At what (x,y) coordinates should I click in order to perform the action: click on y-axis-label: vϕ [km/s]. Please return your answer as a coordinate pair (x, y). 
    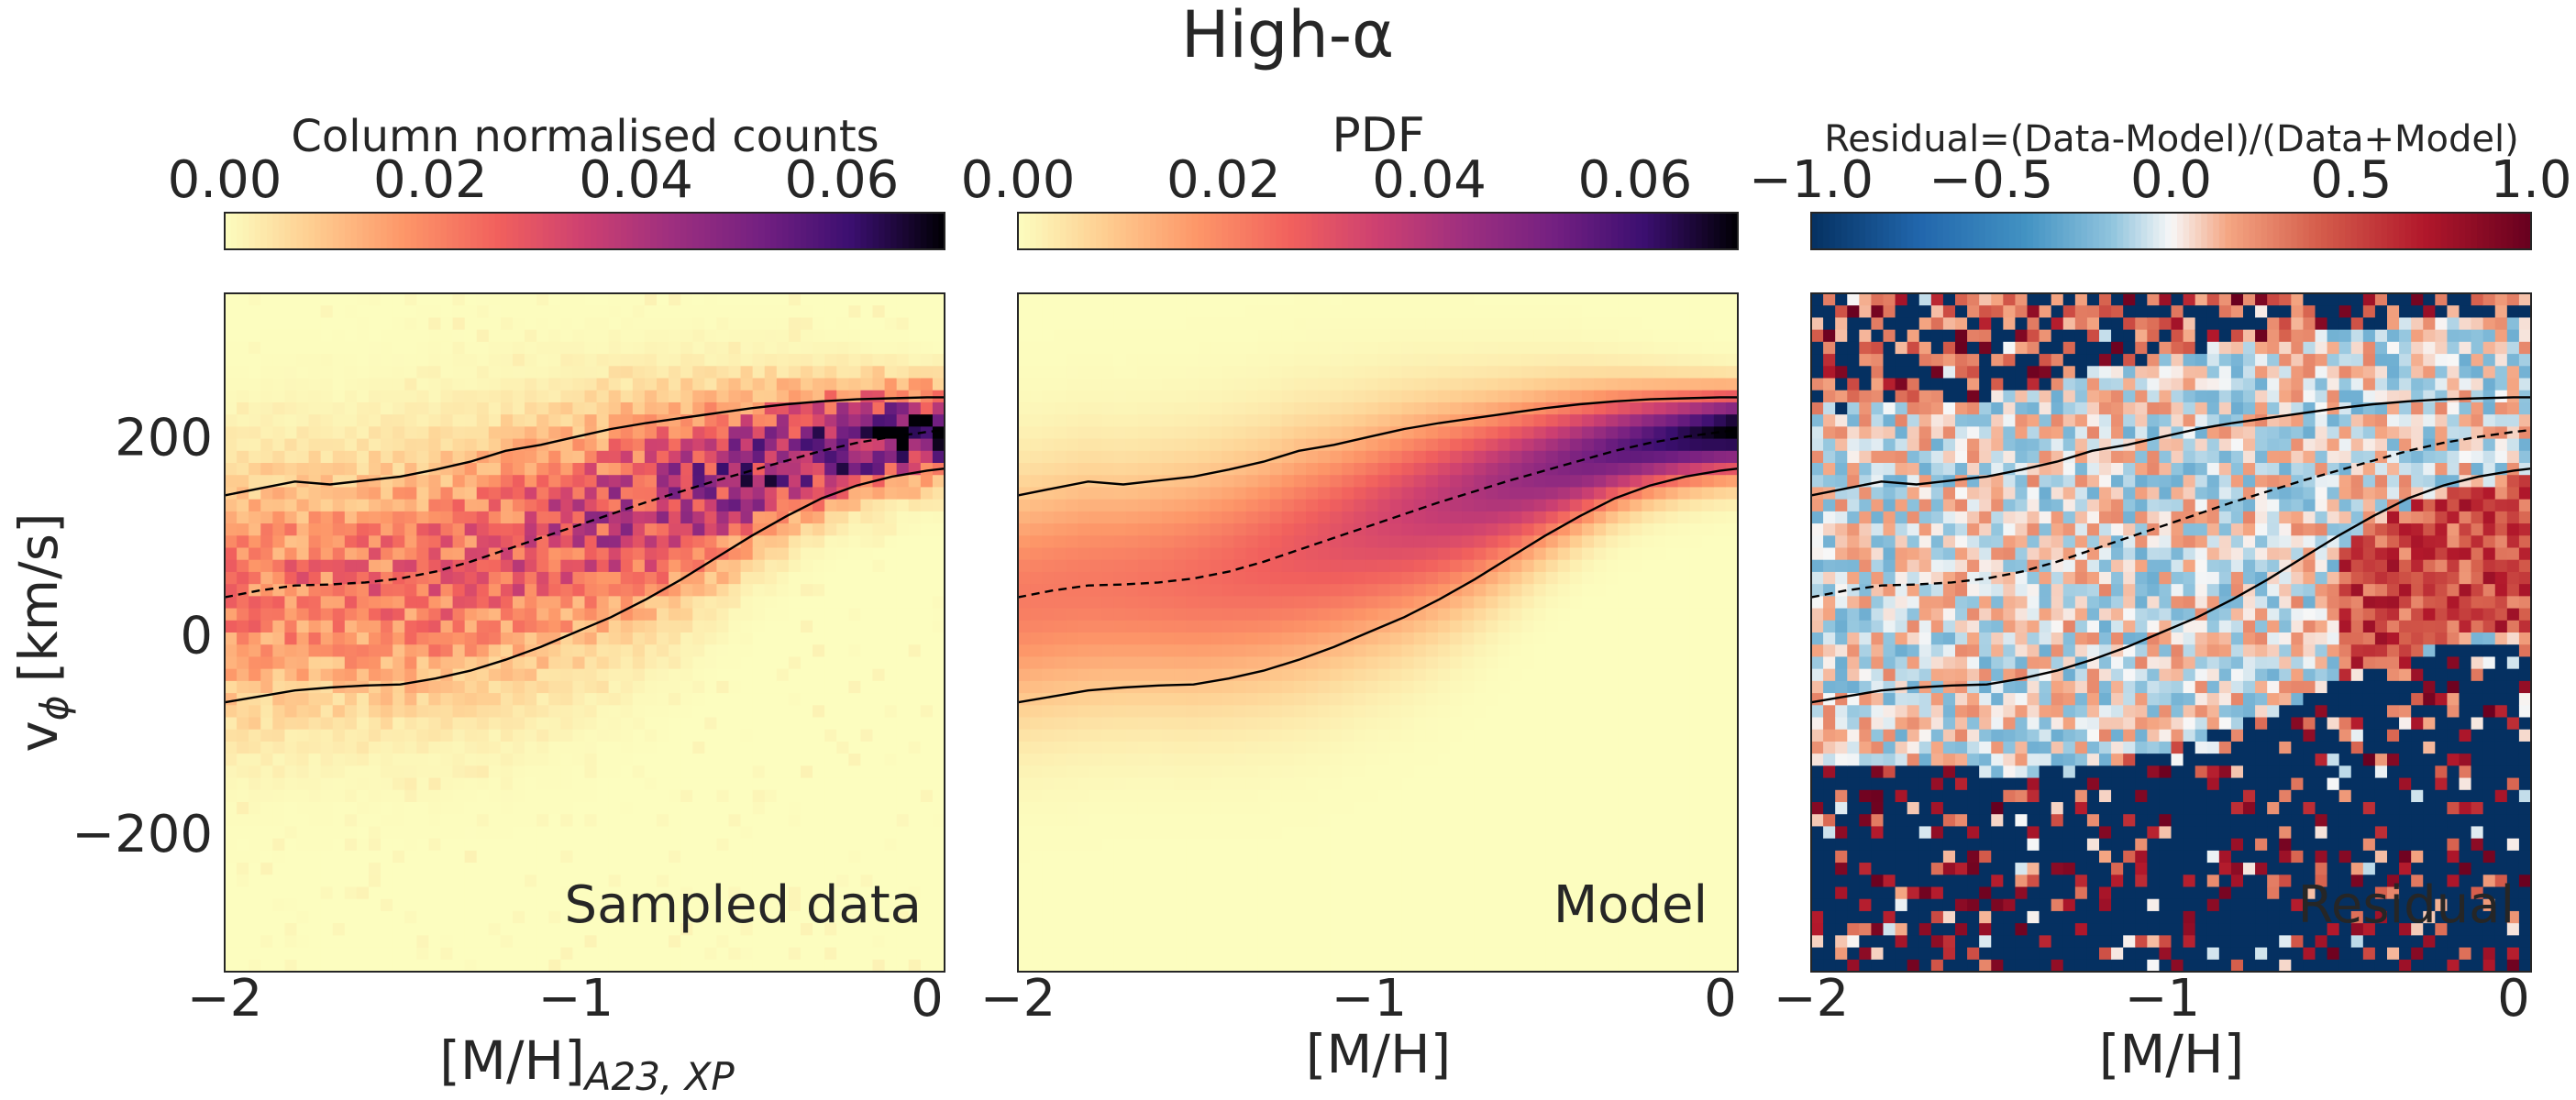
    Looking at the image, I should click on (42, 632).